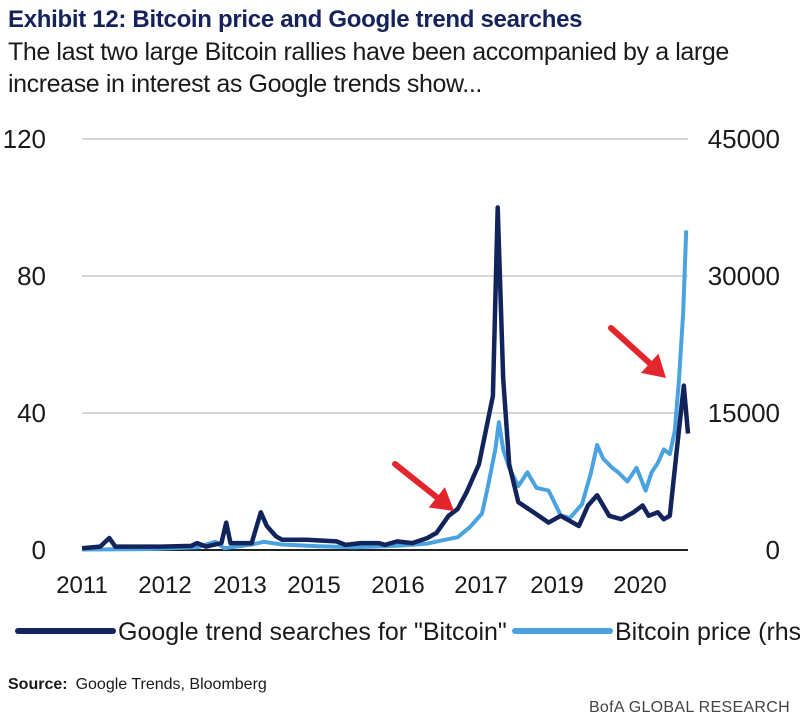 This screenshot has width=800, height=723. I want to click on x-tick-label: 2019, so click(556, 585).